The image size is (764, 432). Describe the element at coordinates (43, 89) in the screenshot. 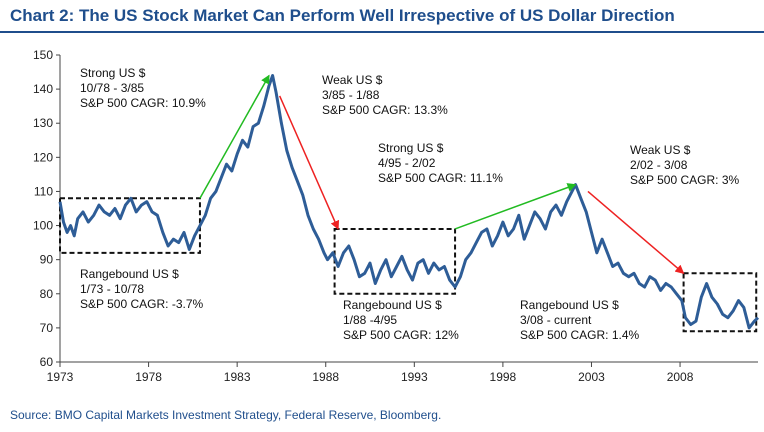

I see `y-tick-label: 140` at that location.